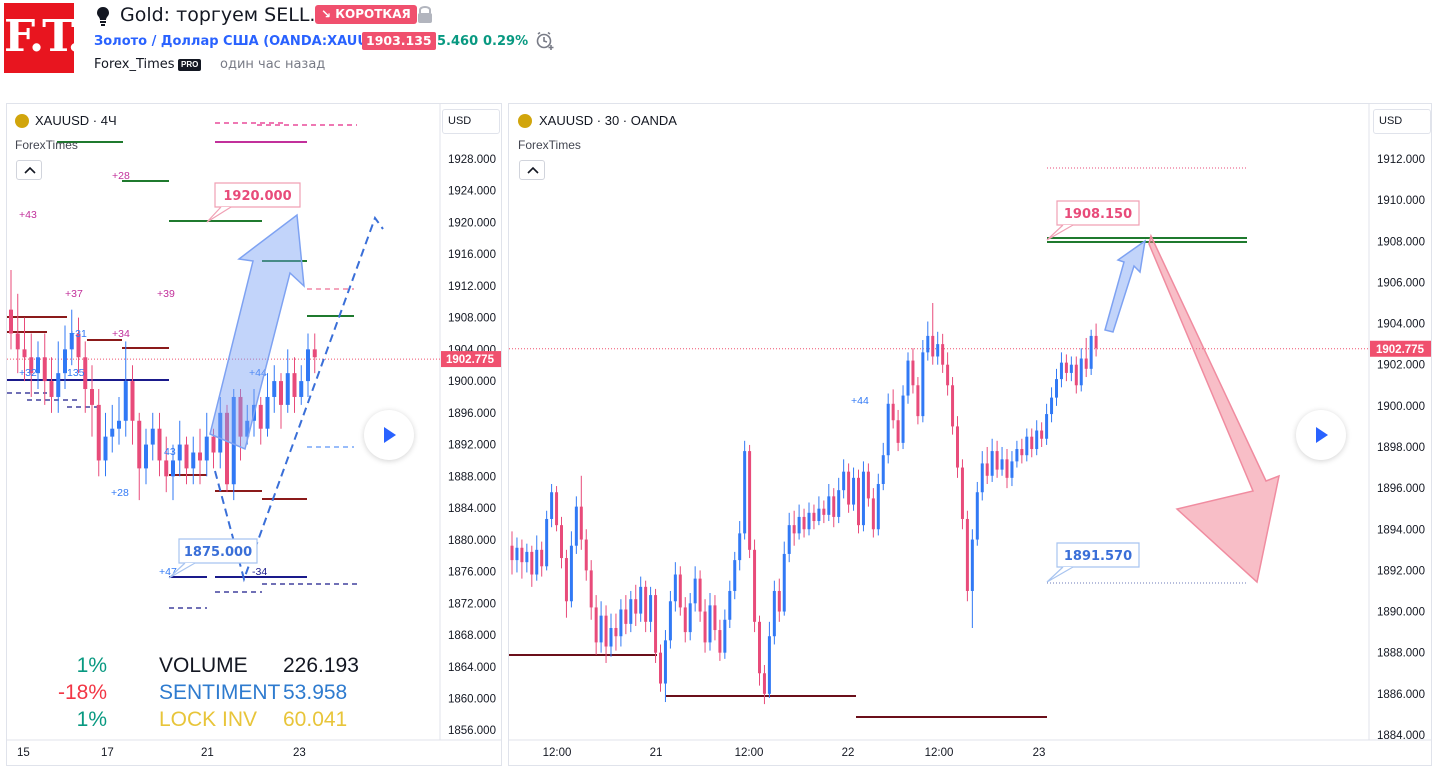 The image size is (1438, 773). I want to click on lock-icon, so click(425, 14).